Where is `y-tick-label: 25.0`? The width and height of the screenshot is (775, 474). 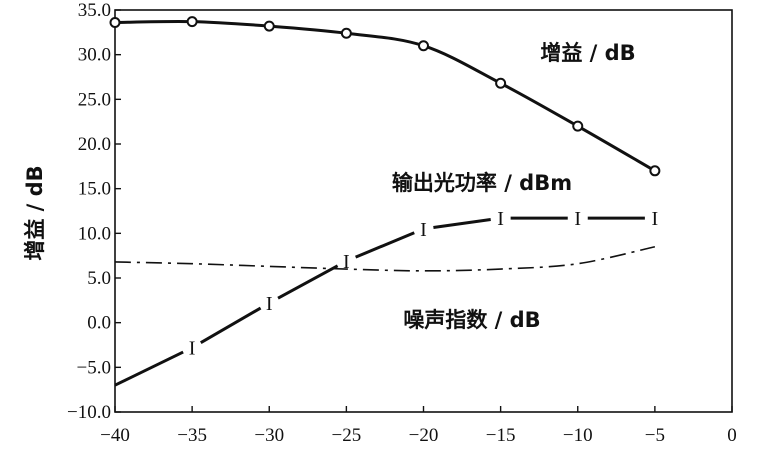
y-tick-label: 25.0 is located at coordinates (94, 99).